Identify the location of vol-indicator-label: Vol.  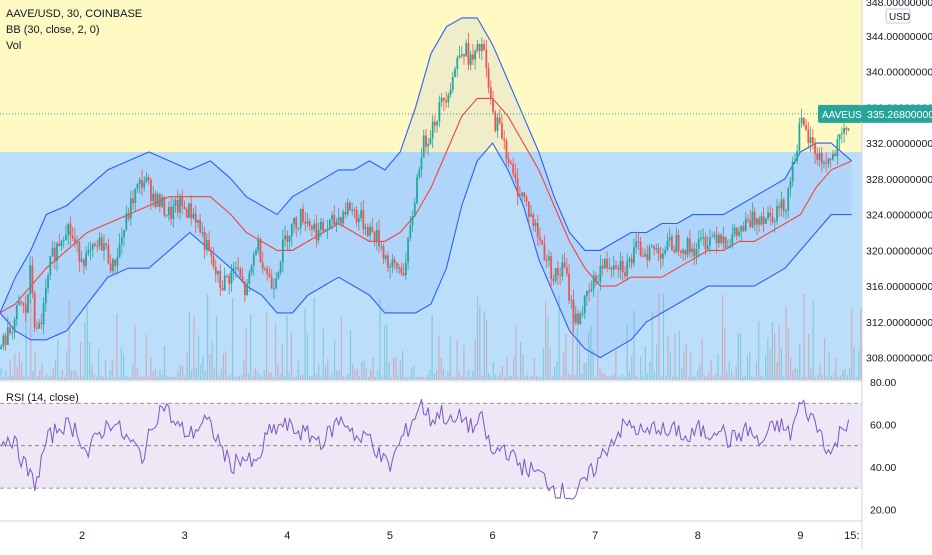
(14, 46).